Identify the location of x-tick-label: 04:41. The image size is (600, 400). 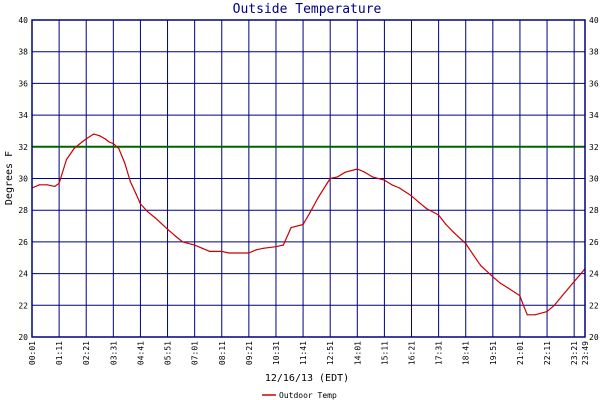
(140, 353).